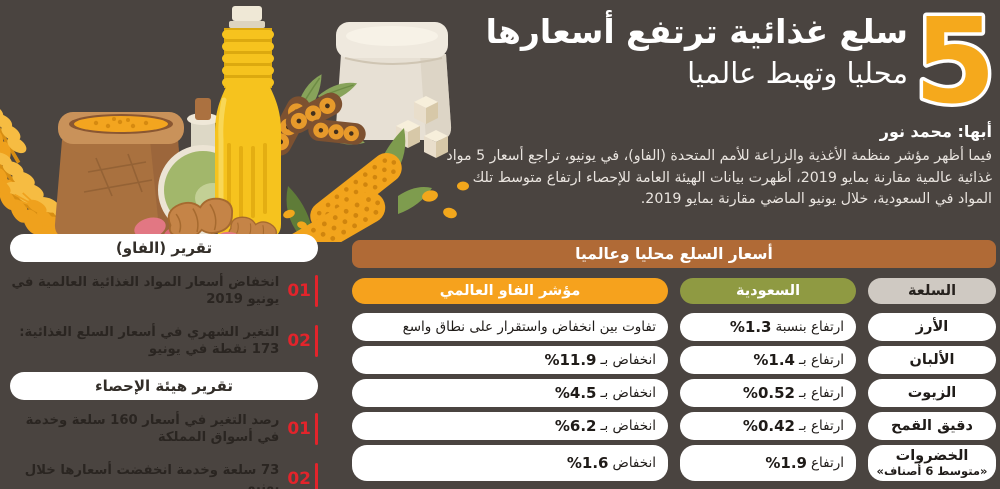 The image size is (1000, 489). I want to click on statistics-report-header: تقرير هيئة الإحصاء, so click(164, 386).